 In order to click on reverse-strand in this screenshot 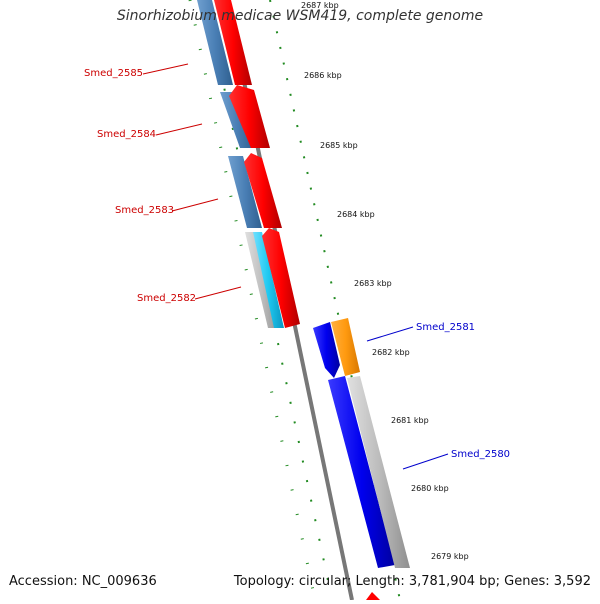, I will do `click(361, 443)`.